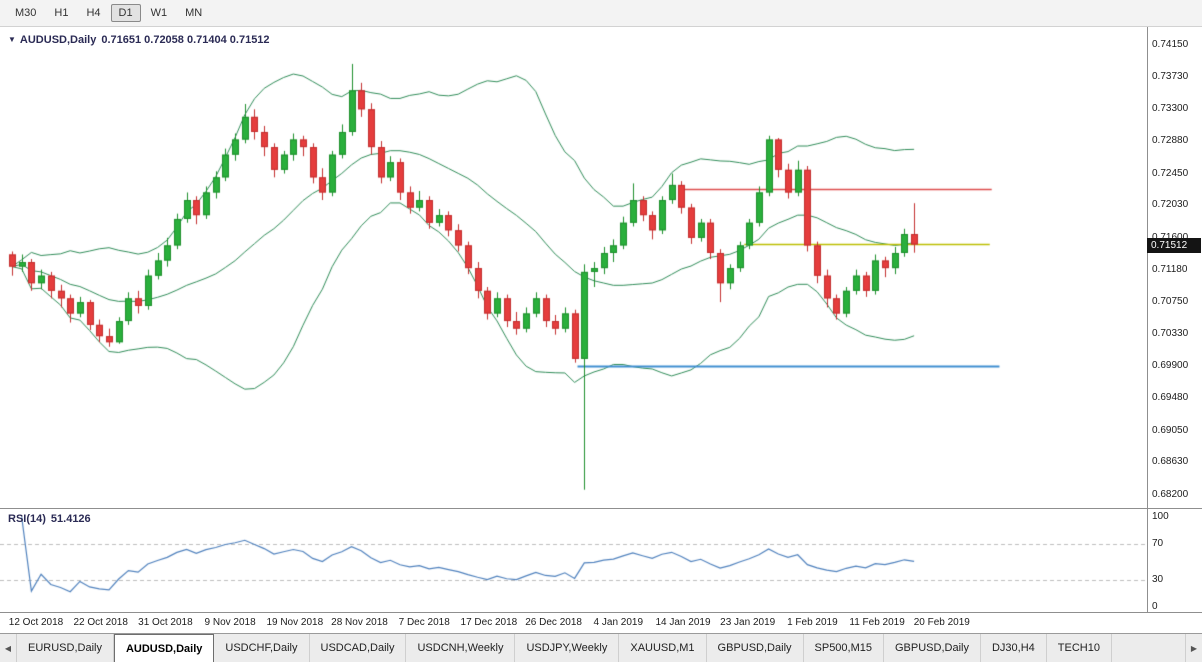 The width and height of the screenshot is (1202, 662). What do you see at coordinates (1160, 516) in the screenshot?
I see `rsi-level-label: 100` at bounding box center [1160, 516].